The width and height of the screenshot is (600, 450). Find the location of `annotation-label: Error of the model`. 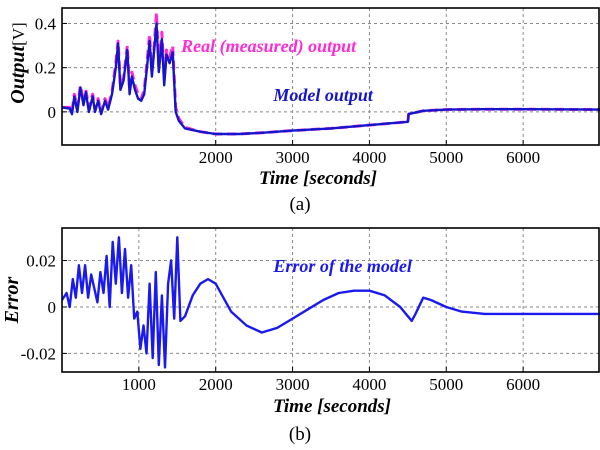

annotation-label: Error of the model is located at coordinates (342, 266).